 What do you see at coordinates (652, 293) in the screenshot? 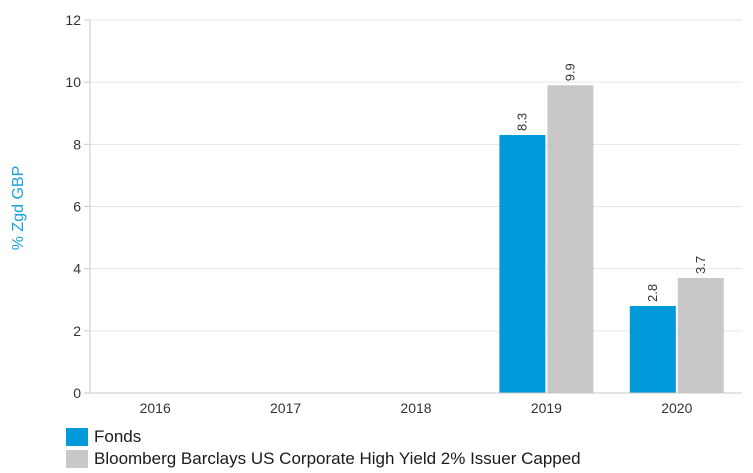
I see `bar-value-label: 2.8` at bounding box center [652, 293].